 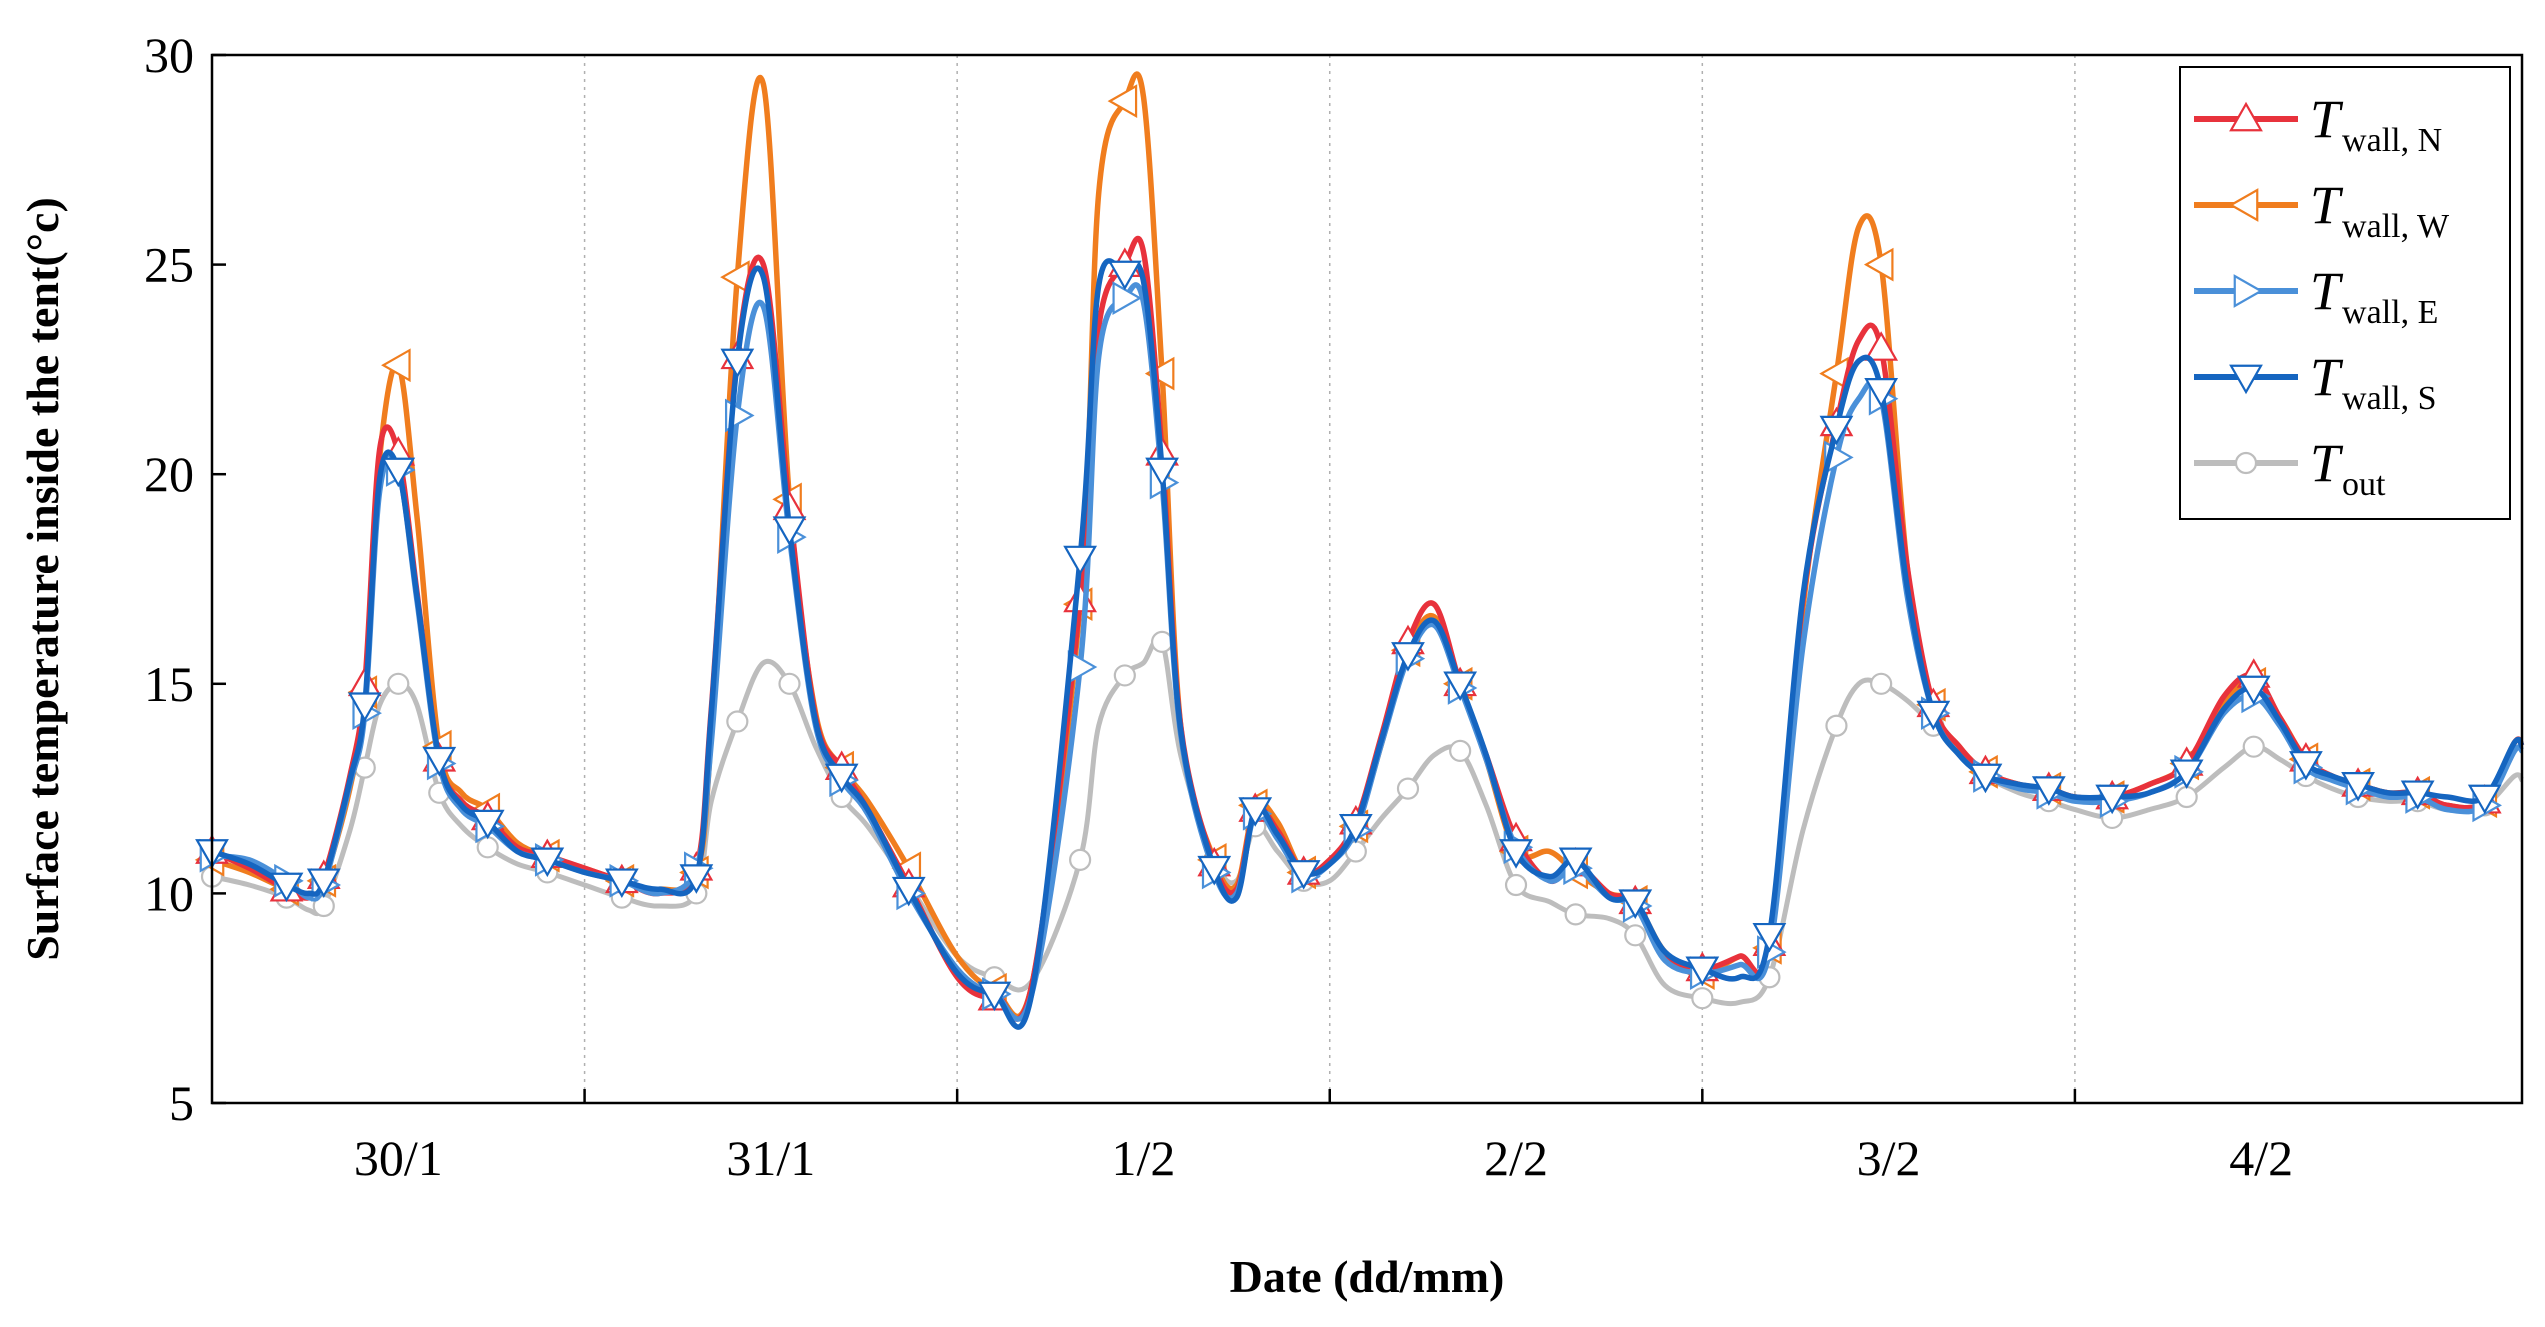 What do you see at coordinates (181, 1103) in the screenshot?
I see `y-tick-label-0: 5` at bounding box center [181, 1103].